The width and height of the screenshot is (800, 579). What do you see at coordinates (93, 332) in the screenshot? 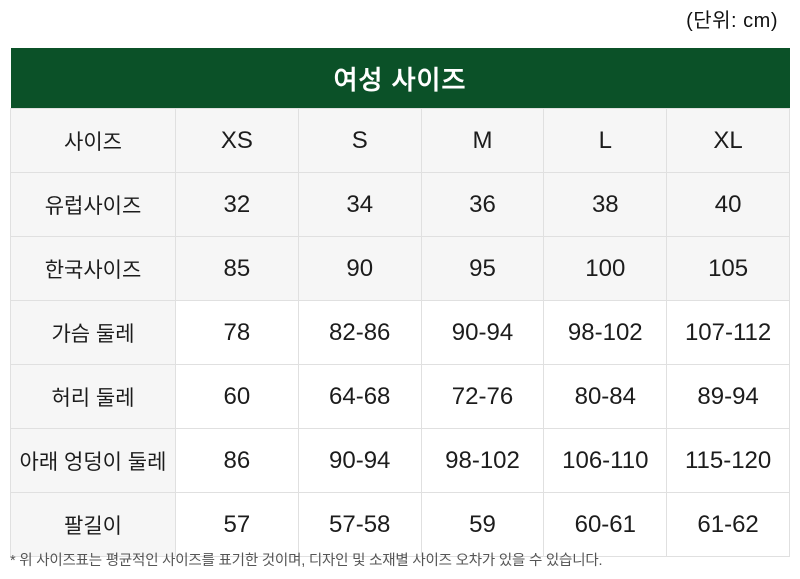
I see `row-label: 가슴 둘레` at bounding box center [93, 332].